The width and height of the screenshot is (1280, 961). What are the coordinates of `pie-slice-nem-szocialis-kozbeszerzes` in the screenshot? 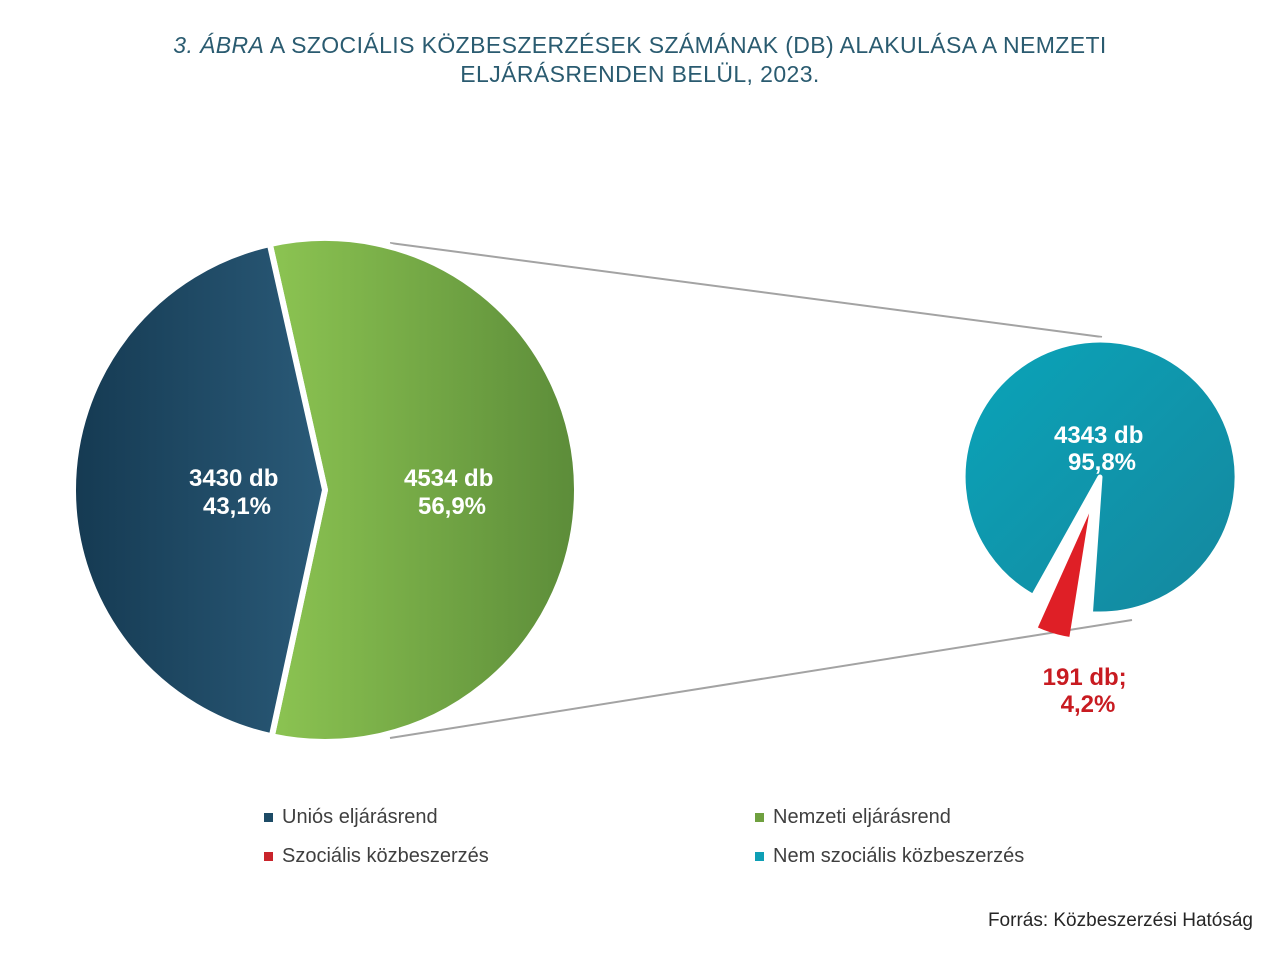 It's located at (1100, 477).